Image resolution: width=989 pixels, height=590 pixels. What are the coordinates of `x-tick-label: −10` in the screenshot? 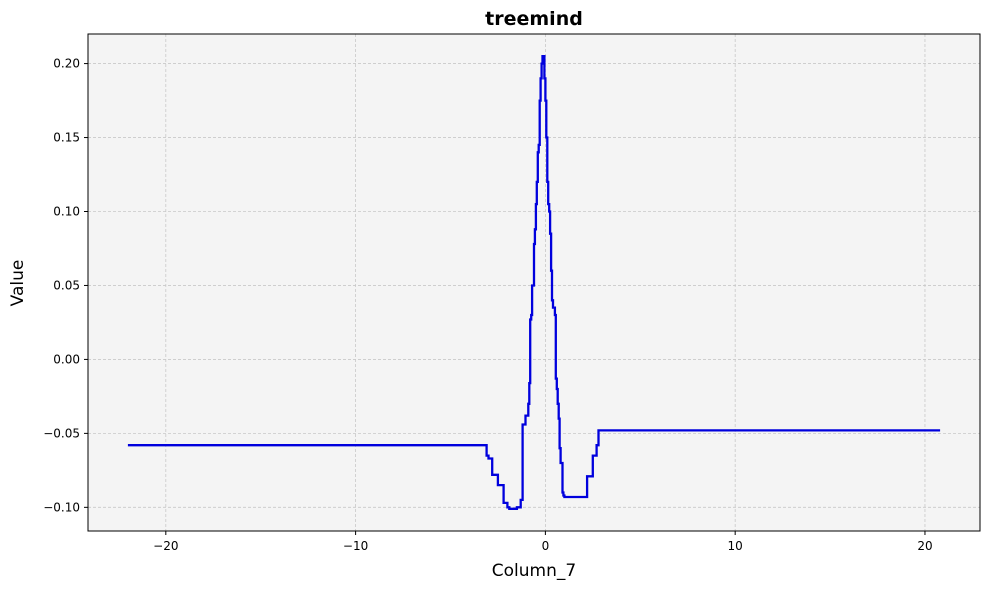 It's located at (355, 546).